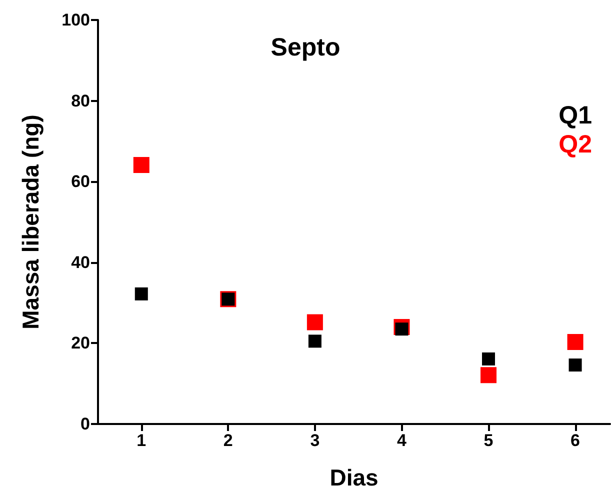  Describe the element at coordinates (305, 48) in the screenshot. I see `text: Septo` at that location.